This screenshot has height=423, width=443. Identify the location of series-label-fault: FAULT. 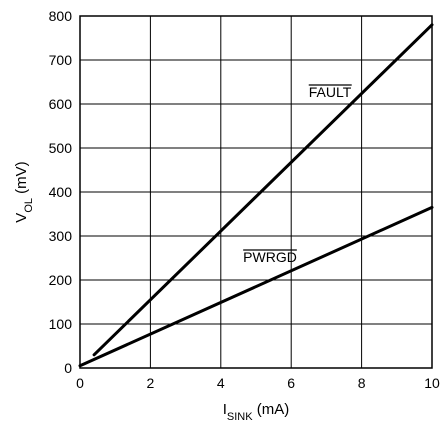
(330, 92).